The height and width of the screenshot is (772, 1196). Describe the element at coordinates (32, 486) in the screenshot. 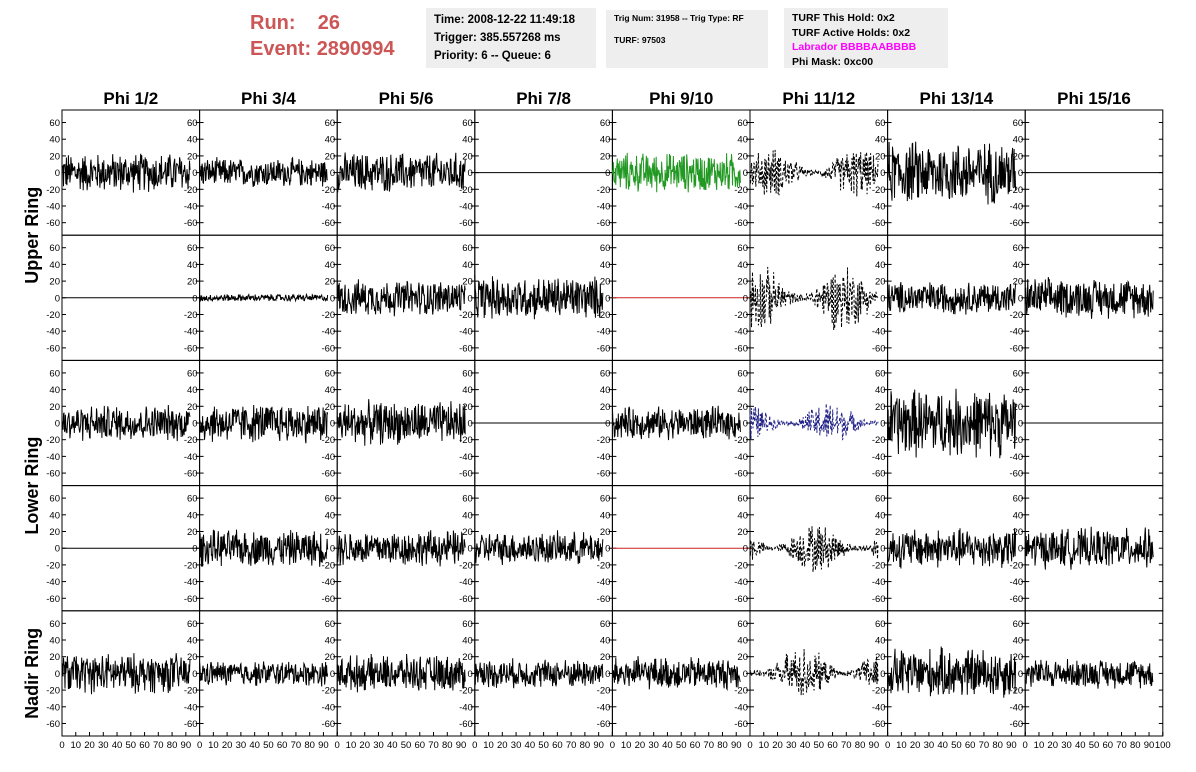

I see `ring-label: Lower Ring` at that location.